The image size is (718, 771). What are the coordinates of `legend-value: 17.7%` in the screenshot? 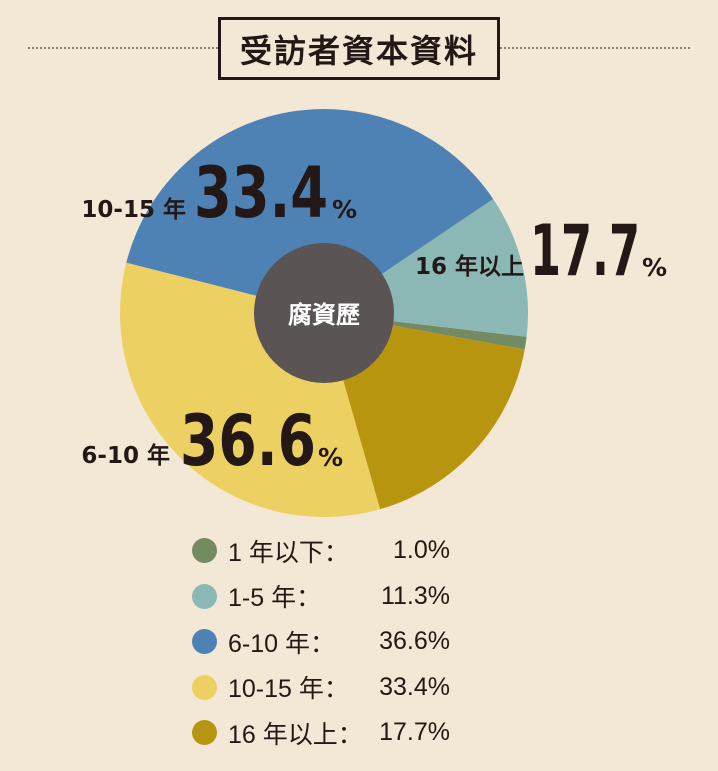 It's located at (414, 732).